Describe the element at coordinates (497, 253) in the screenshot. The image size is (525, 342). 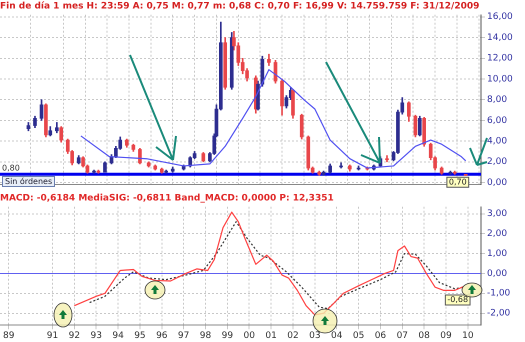
I see `y-tick-label: 1,00` at that location.